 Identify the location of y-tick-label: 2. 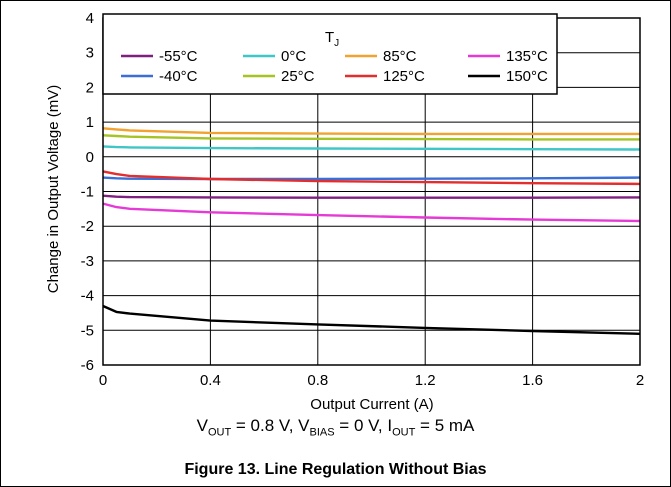
(90, 87).